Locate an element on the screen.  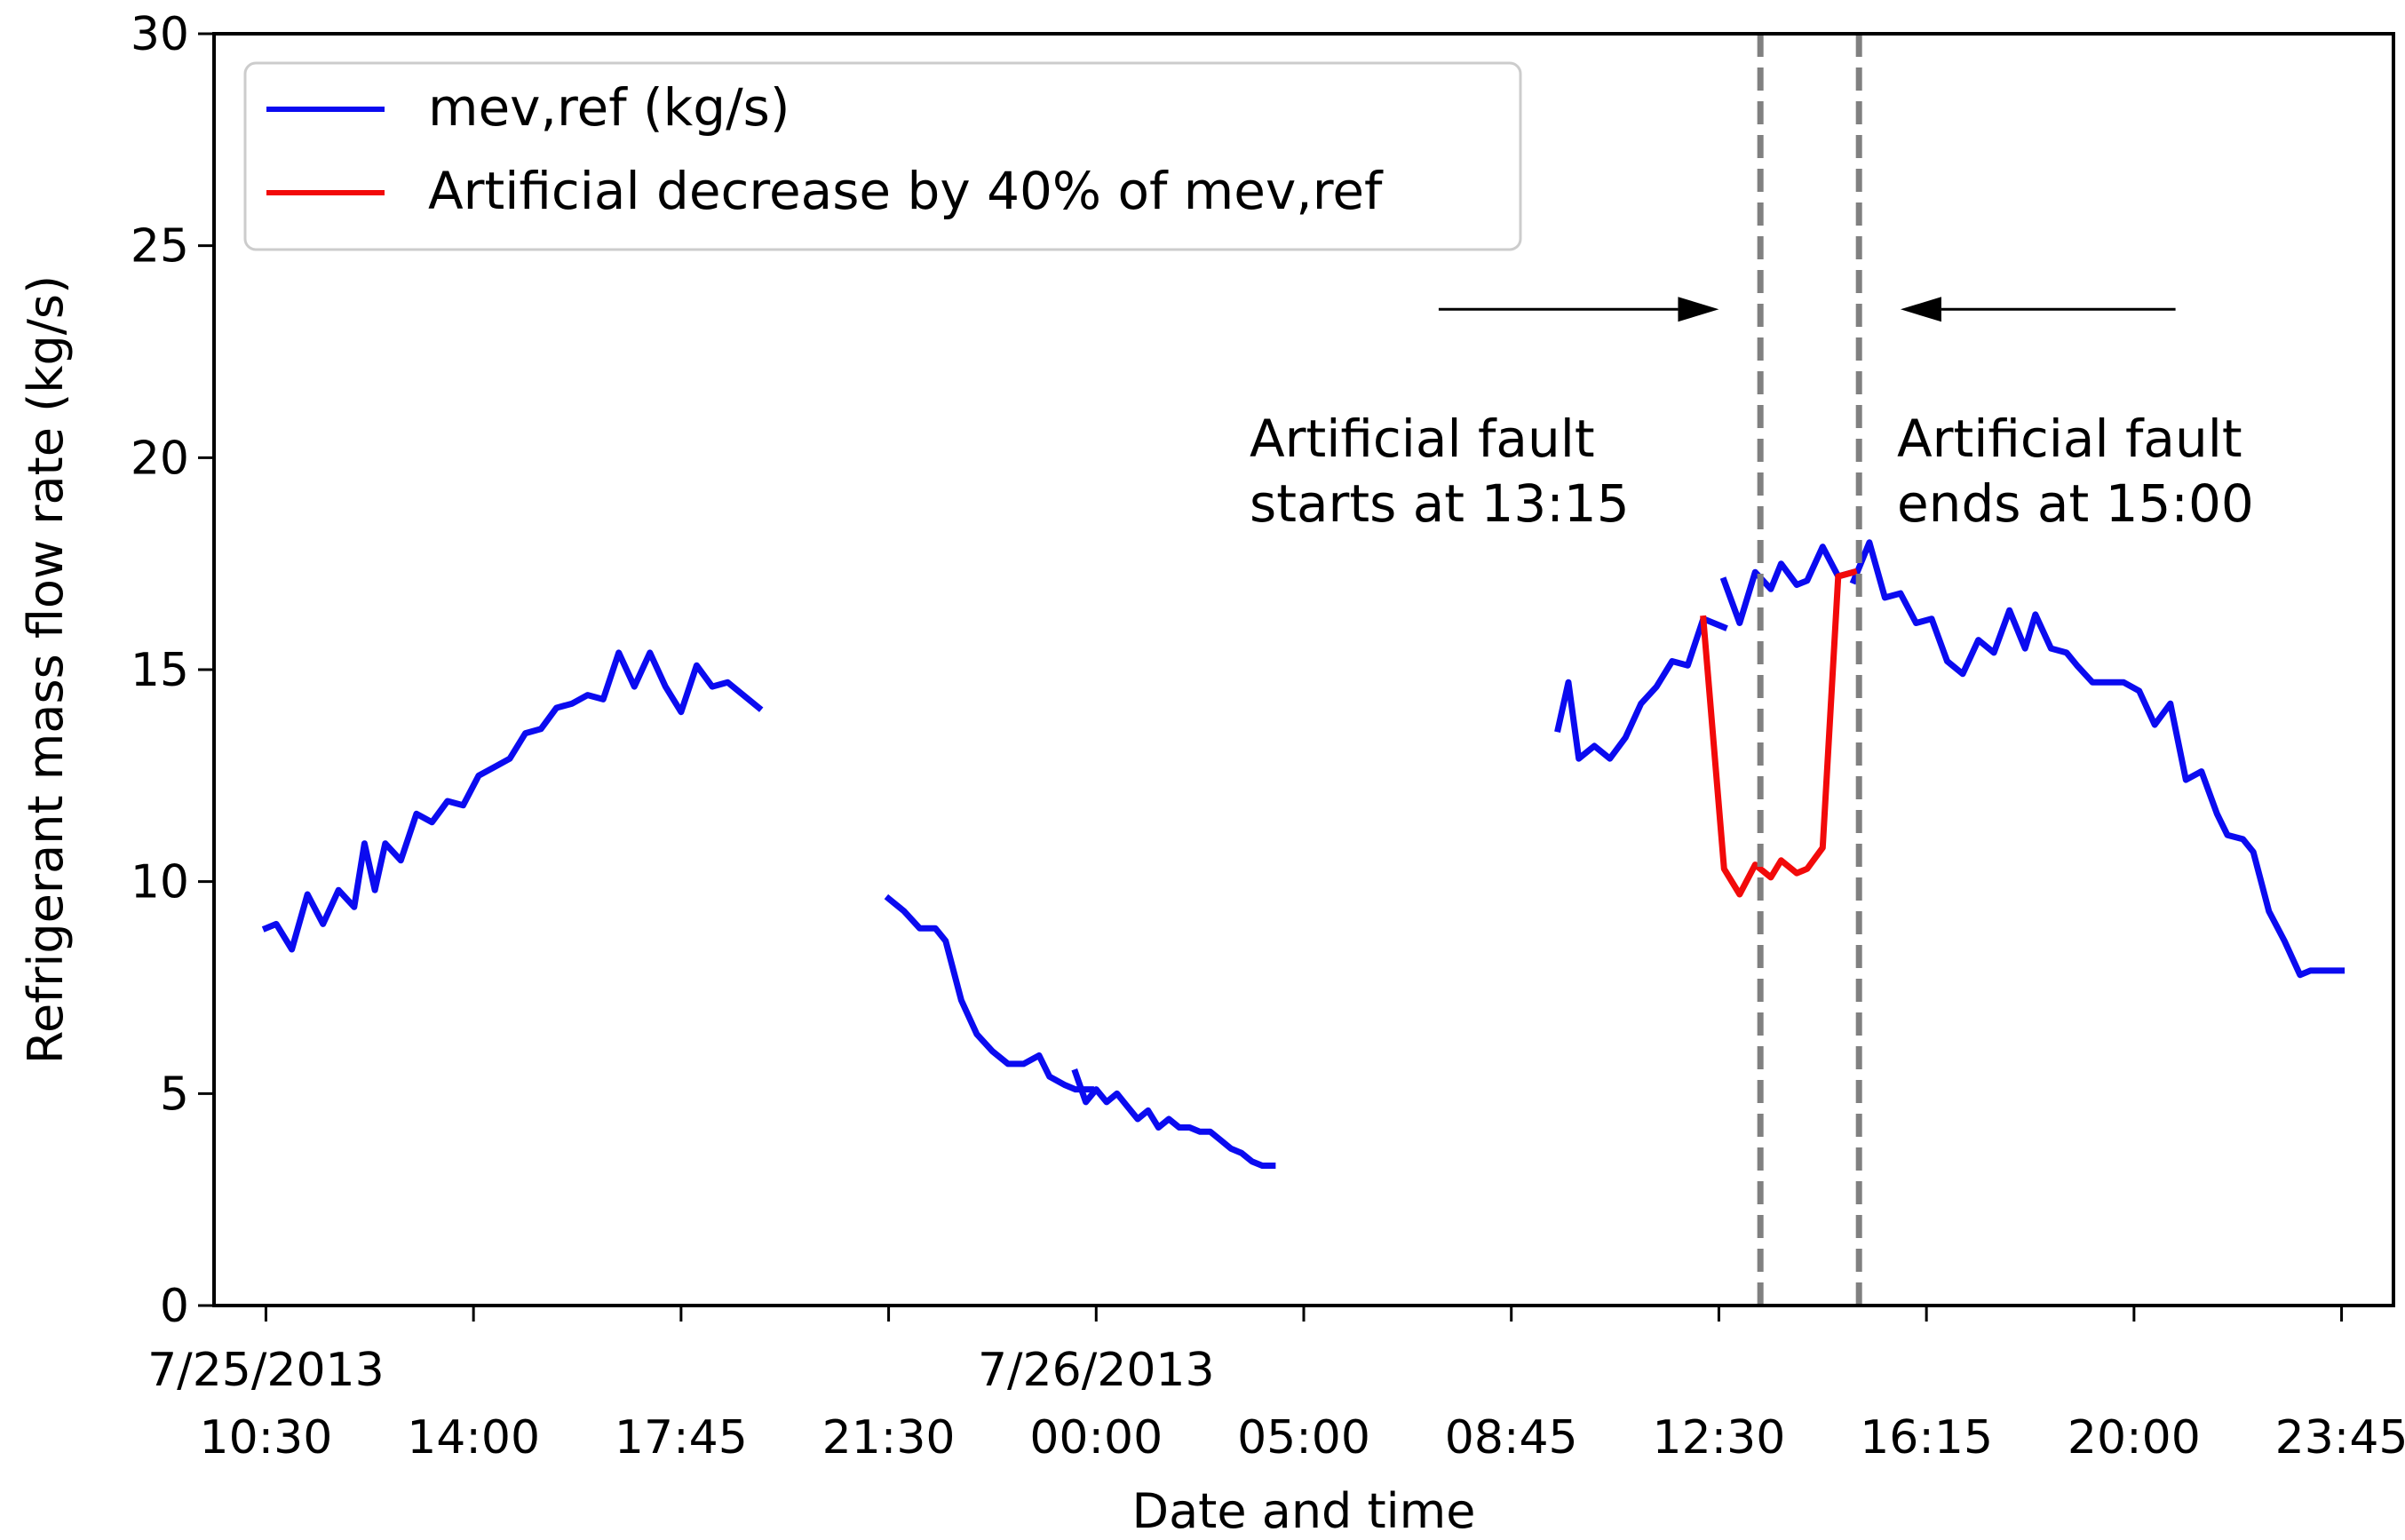
annotation-fault-start-line-1: Artificial fault is located at coordinates (1422, 439).